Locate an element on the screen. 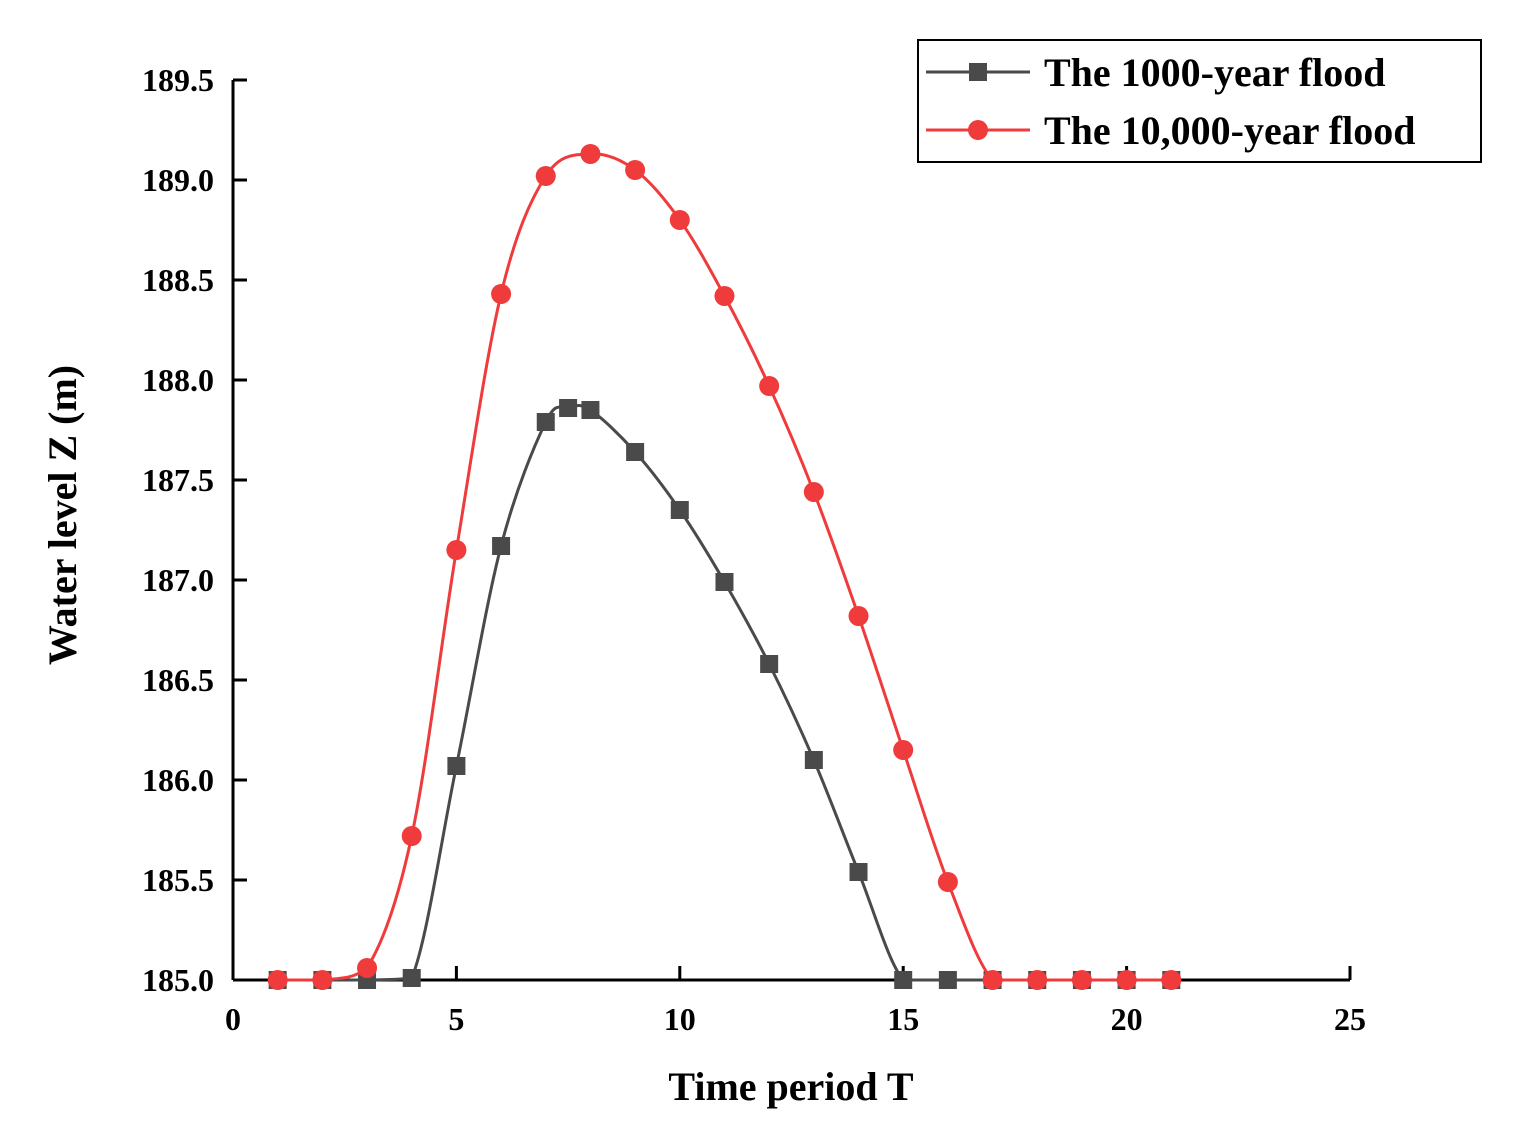 The height and width of the screenshot is (1145, 1529). y-tick-label: 189.0 is located at coordinates (178, 180).